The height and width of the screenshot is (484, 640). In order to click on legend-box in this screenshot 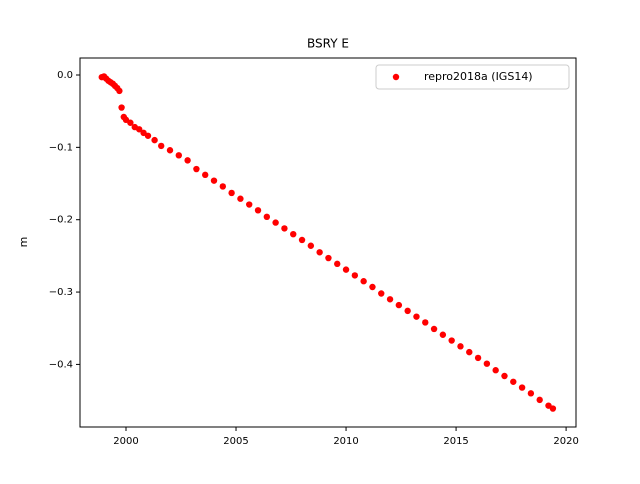, I will do `click(472, 77)`.